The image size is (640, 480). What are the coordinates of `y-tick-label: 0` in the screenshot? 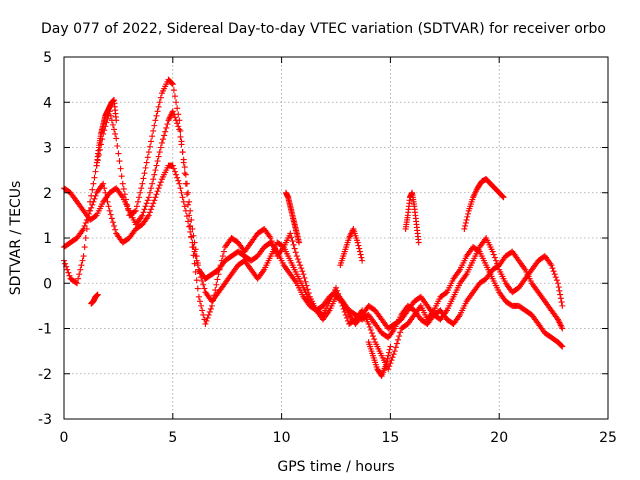 It's located at (47, 284).